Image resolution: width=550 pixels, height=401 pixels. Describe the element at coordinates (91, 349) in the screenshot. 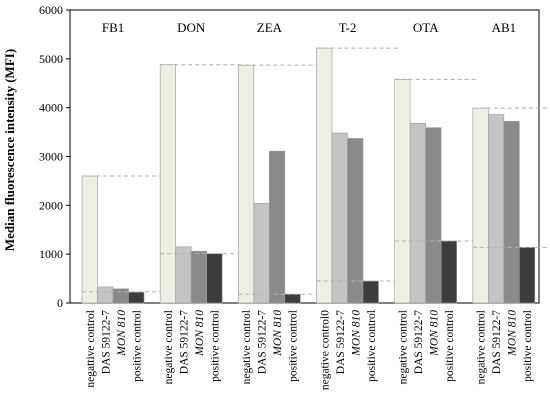

I see `category-tick-label: negattive control` at that location.